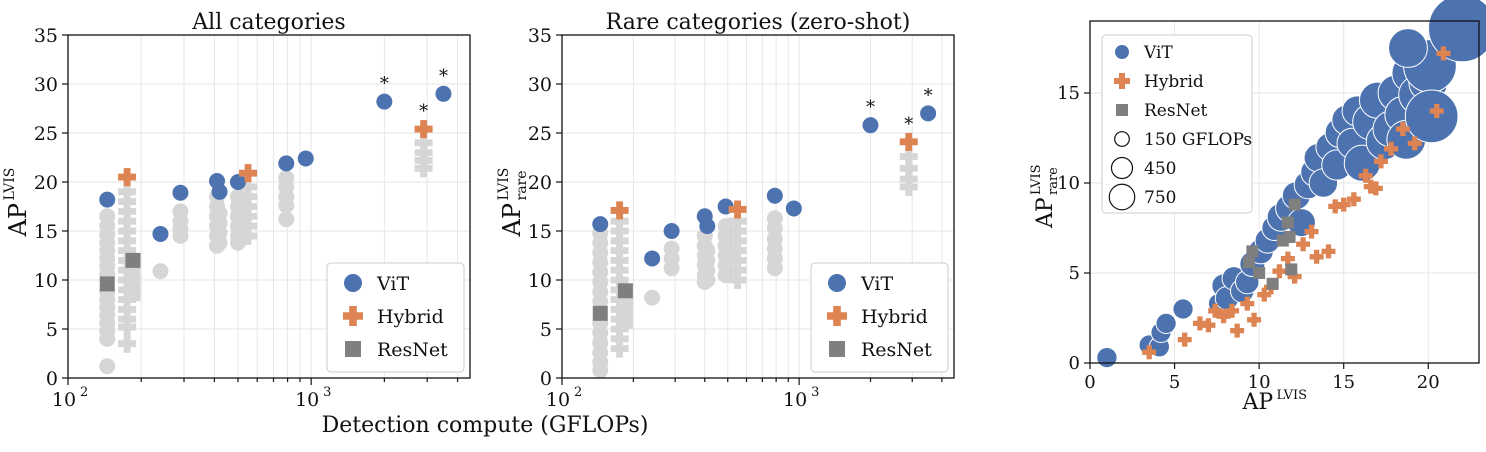 The image size is (1486, 452). Describe the element at coordinates (1275, 401) in the screenshot. I see `x-axis-label: AP LVIS` at that location.